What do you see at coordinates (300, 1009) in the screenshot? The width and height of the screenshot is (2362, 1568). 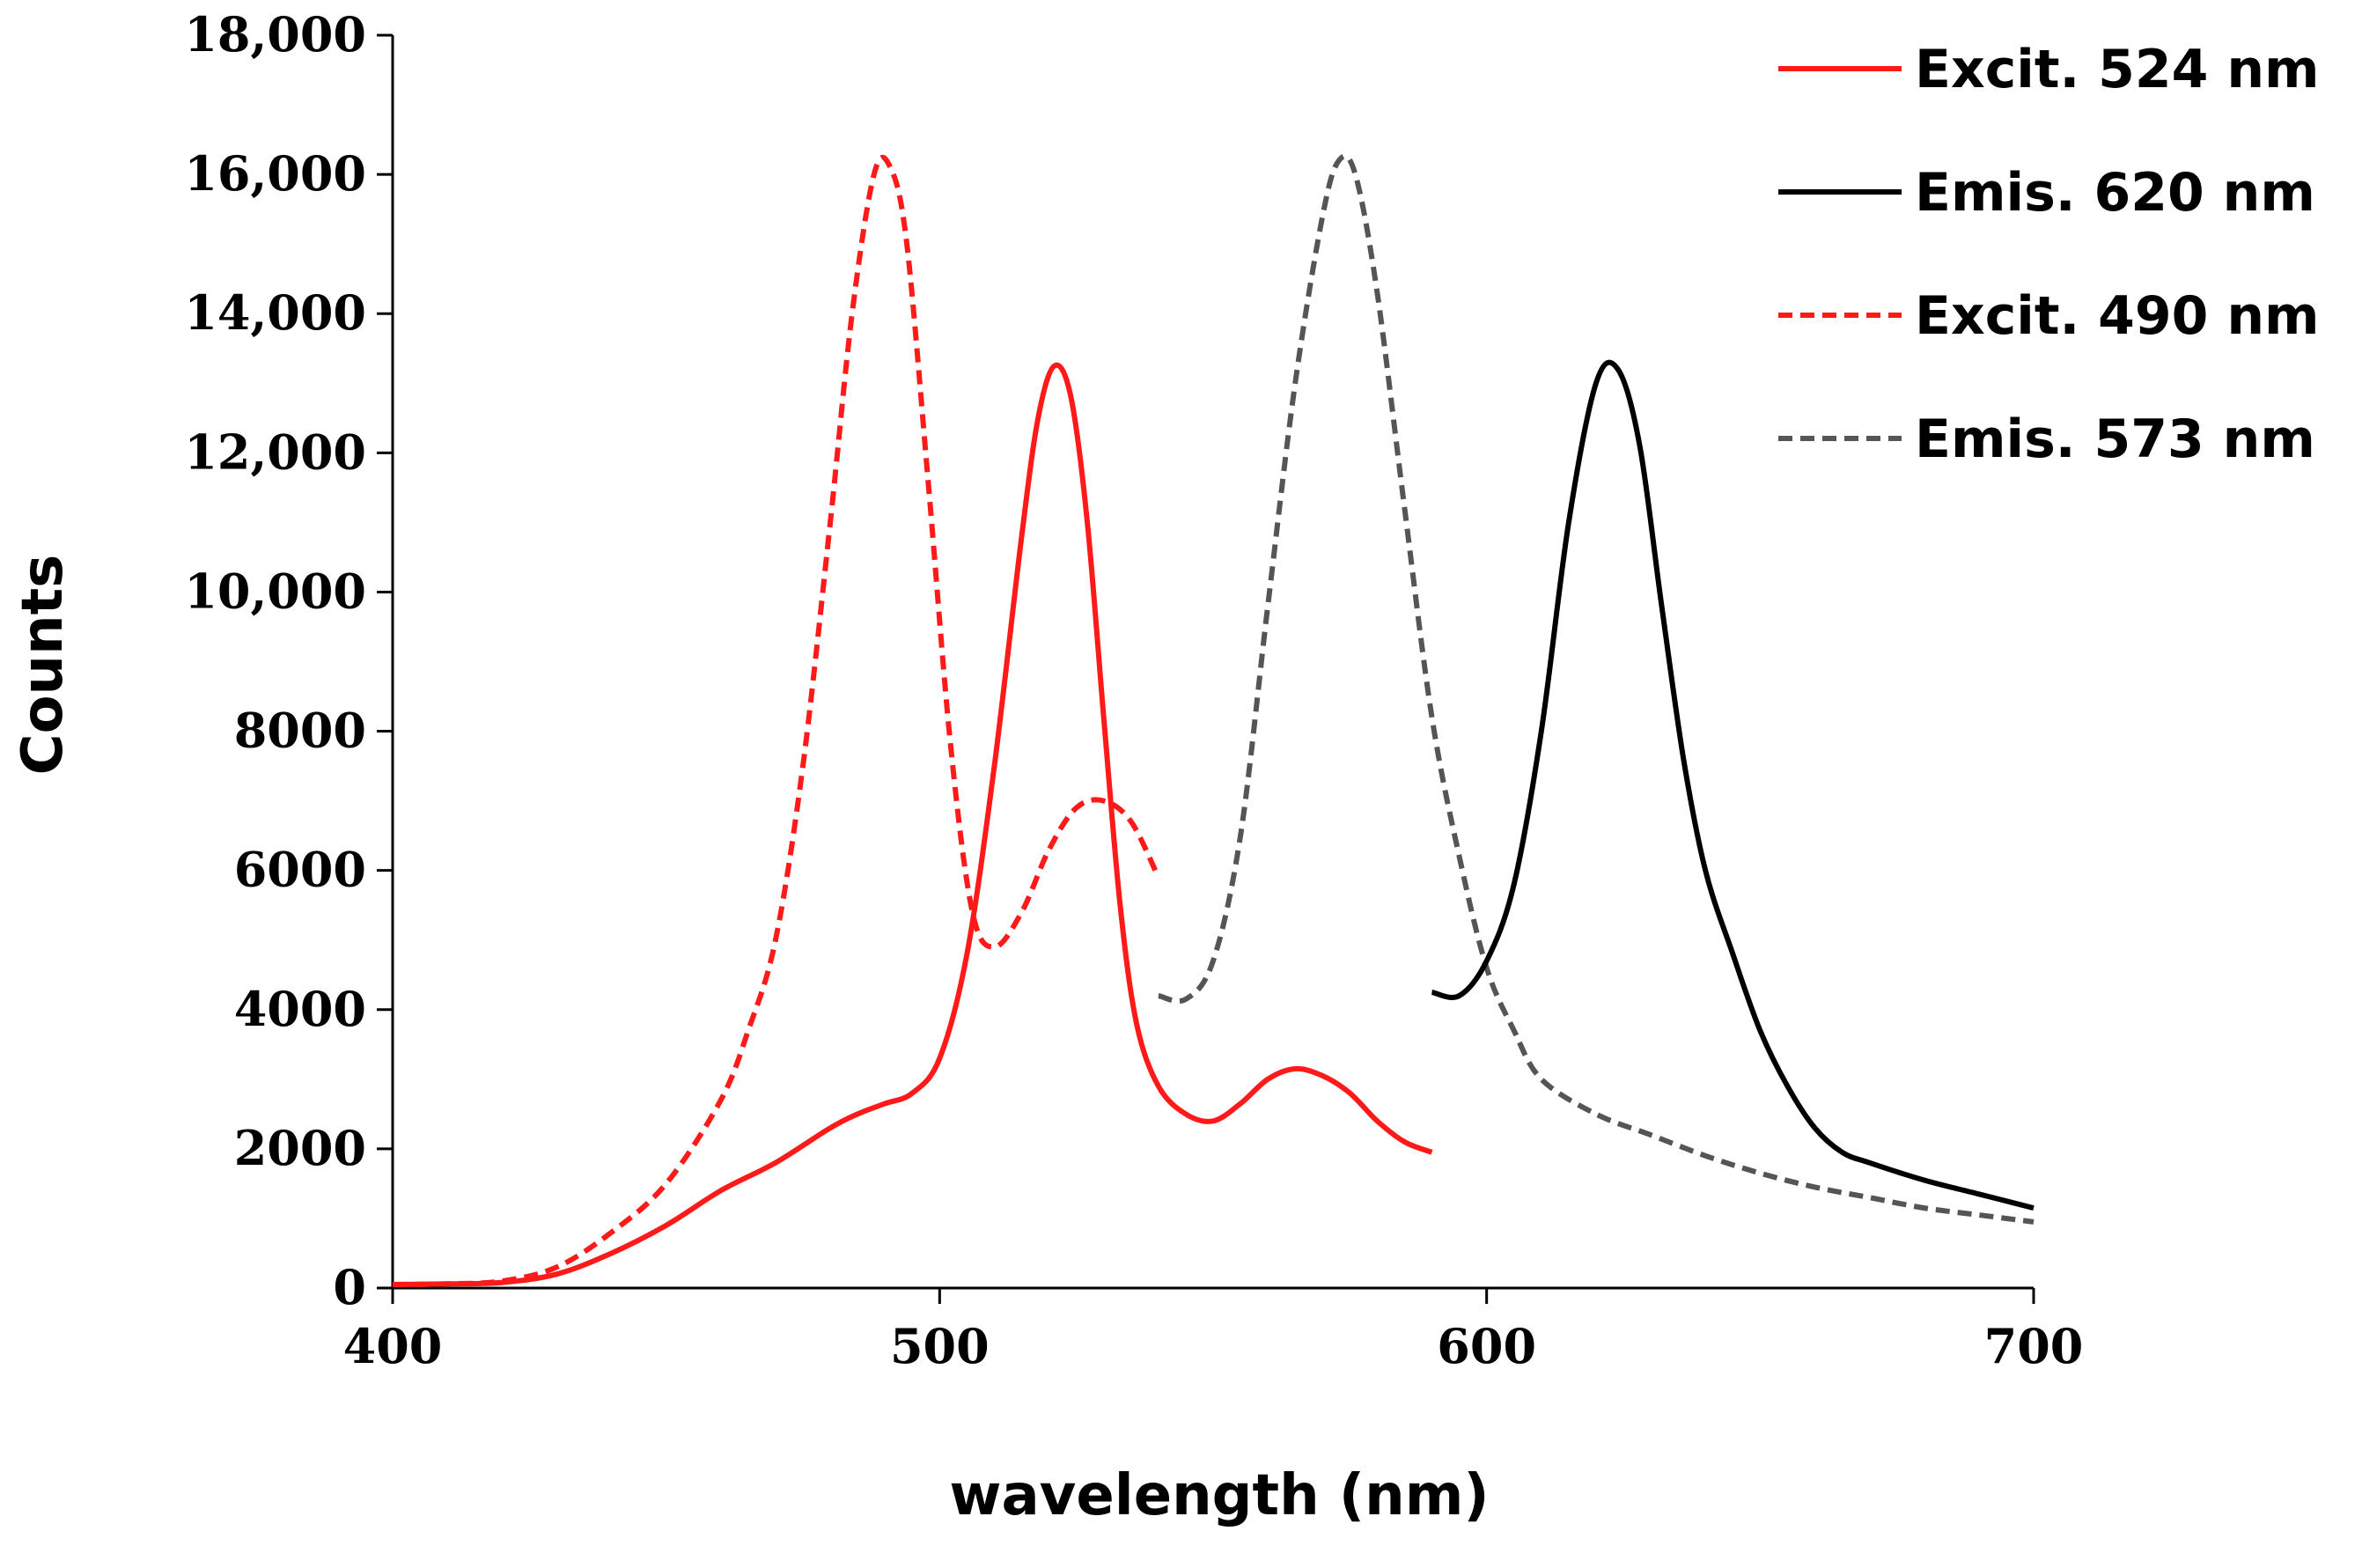 I see `y-tick-label: 4000` at bounding box center [300, 1009].